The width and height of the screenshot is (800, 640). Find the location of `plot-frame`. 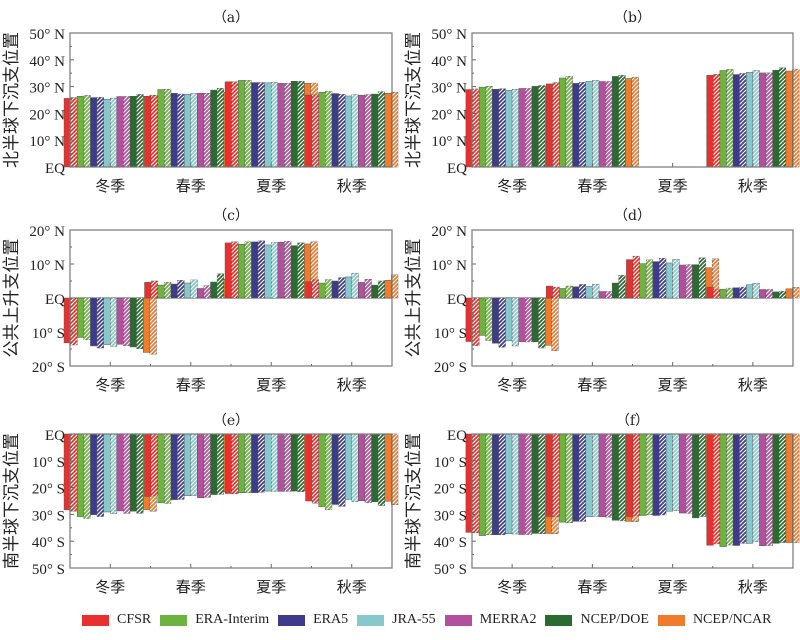

plot-frame is located at coordinates (231, 501).